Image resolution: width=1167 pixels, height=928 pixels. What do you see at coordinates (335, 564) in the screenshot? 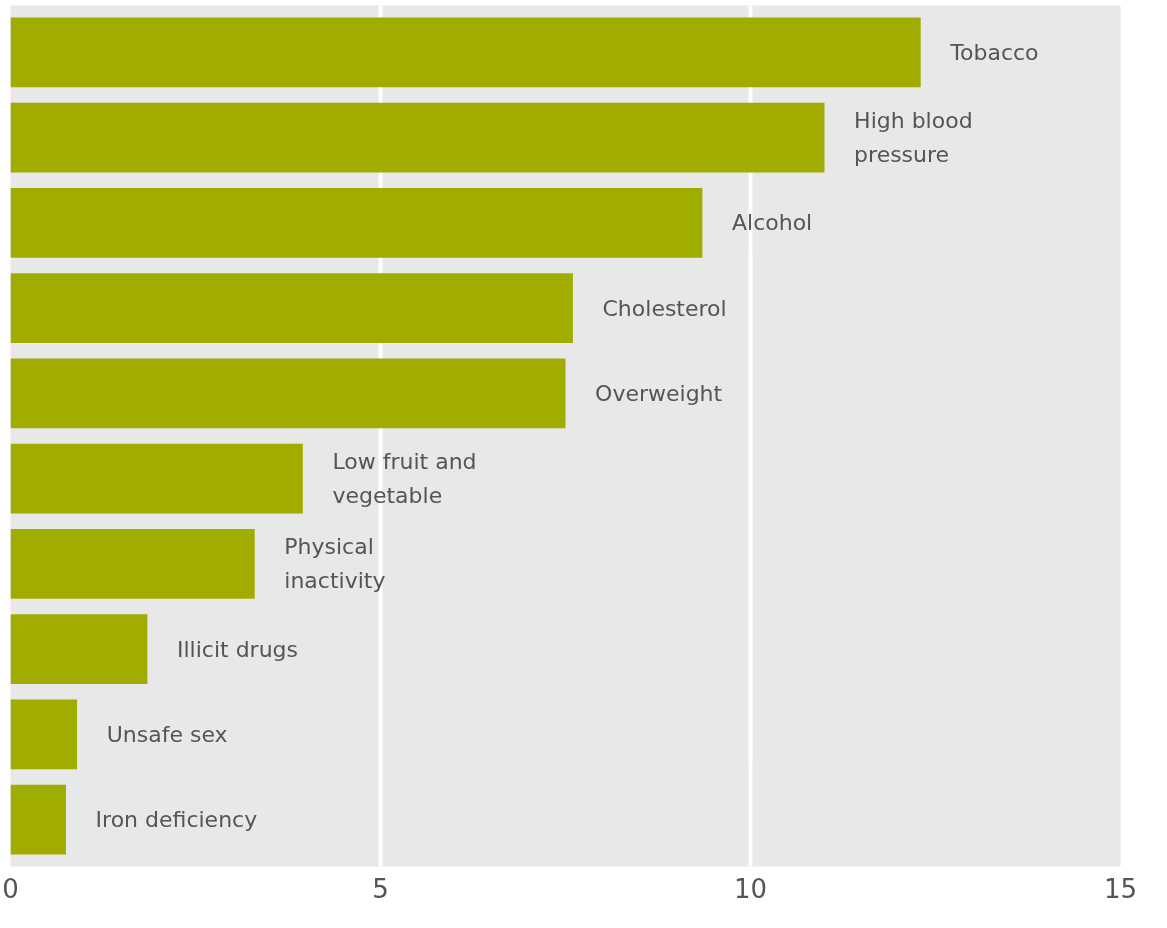
I see `y-tick-label: Physical inactivity` at bounding box center [335, 564].